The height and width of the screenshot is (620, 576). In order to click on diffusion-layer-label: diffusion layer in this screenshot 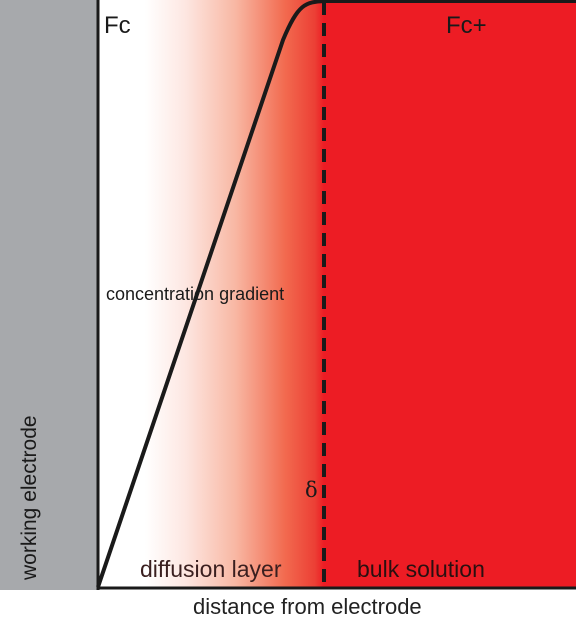, I will do `click(211, 569)`.